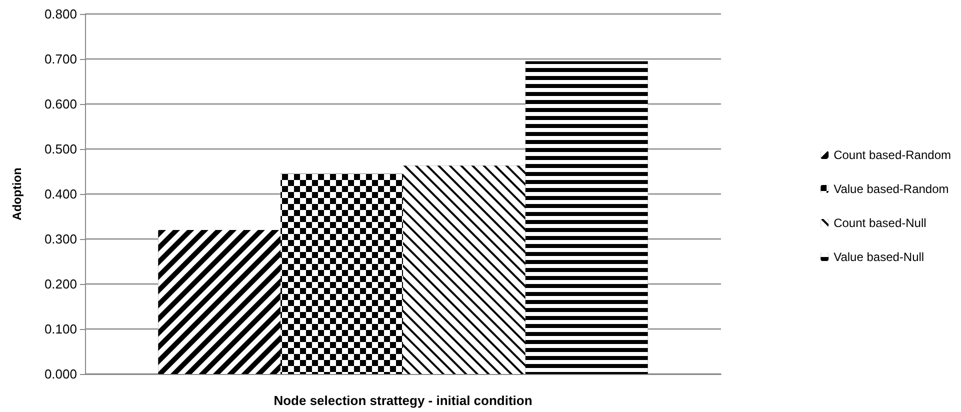  What do you see at coordinates (60, 329) in the screenshot?
I see `y-tick-label: 0.100` at bounding box center [60, 329].